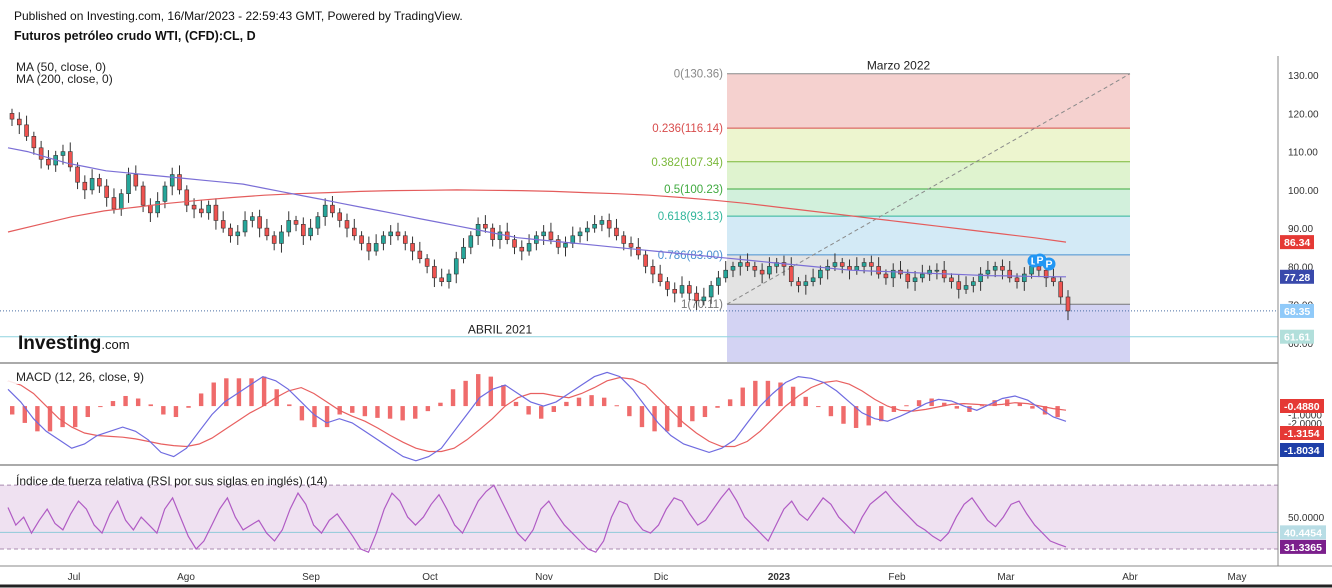  Describe the element at coordinates (657, 577) in the screenshot. I see `time-axis: Jul Ago Sep Oct Nov Dic 2023 Feb Mar Abr May` at that location.